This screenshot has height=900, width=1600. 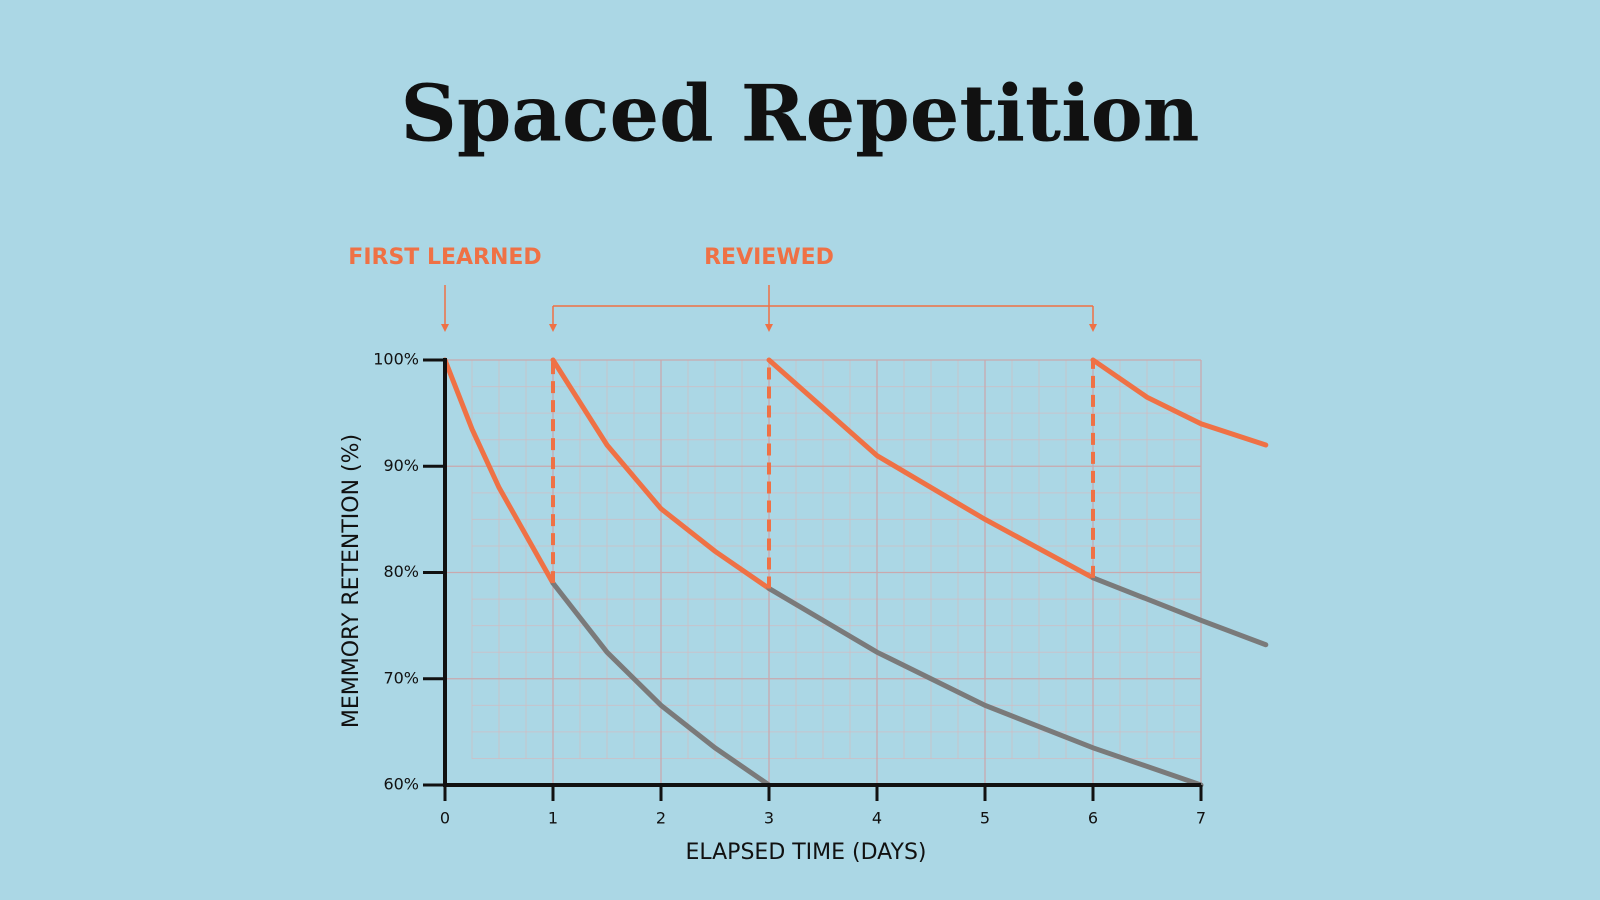 I want to click on annotation-text: REVIEWED, so click(x=769, y=257).